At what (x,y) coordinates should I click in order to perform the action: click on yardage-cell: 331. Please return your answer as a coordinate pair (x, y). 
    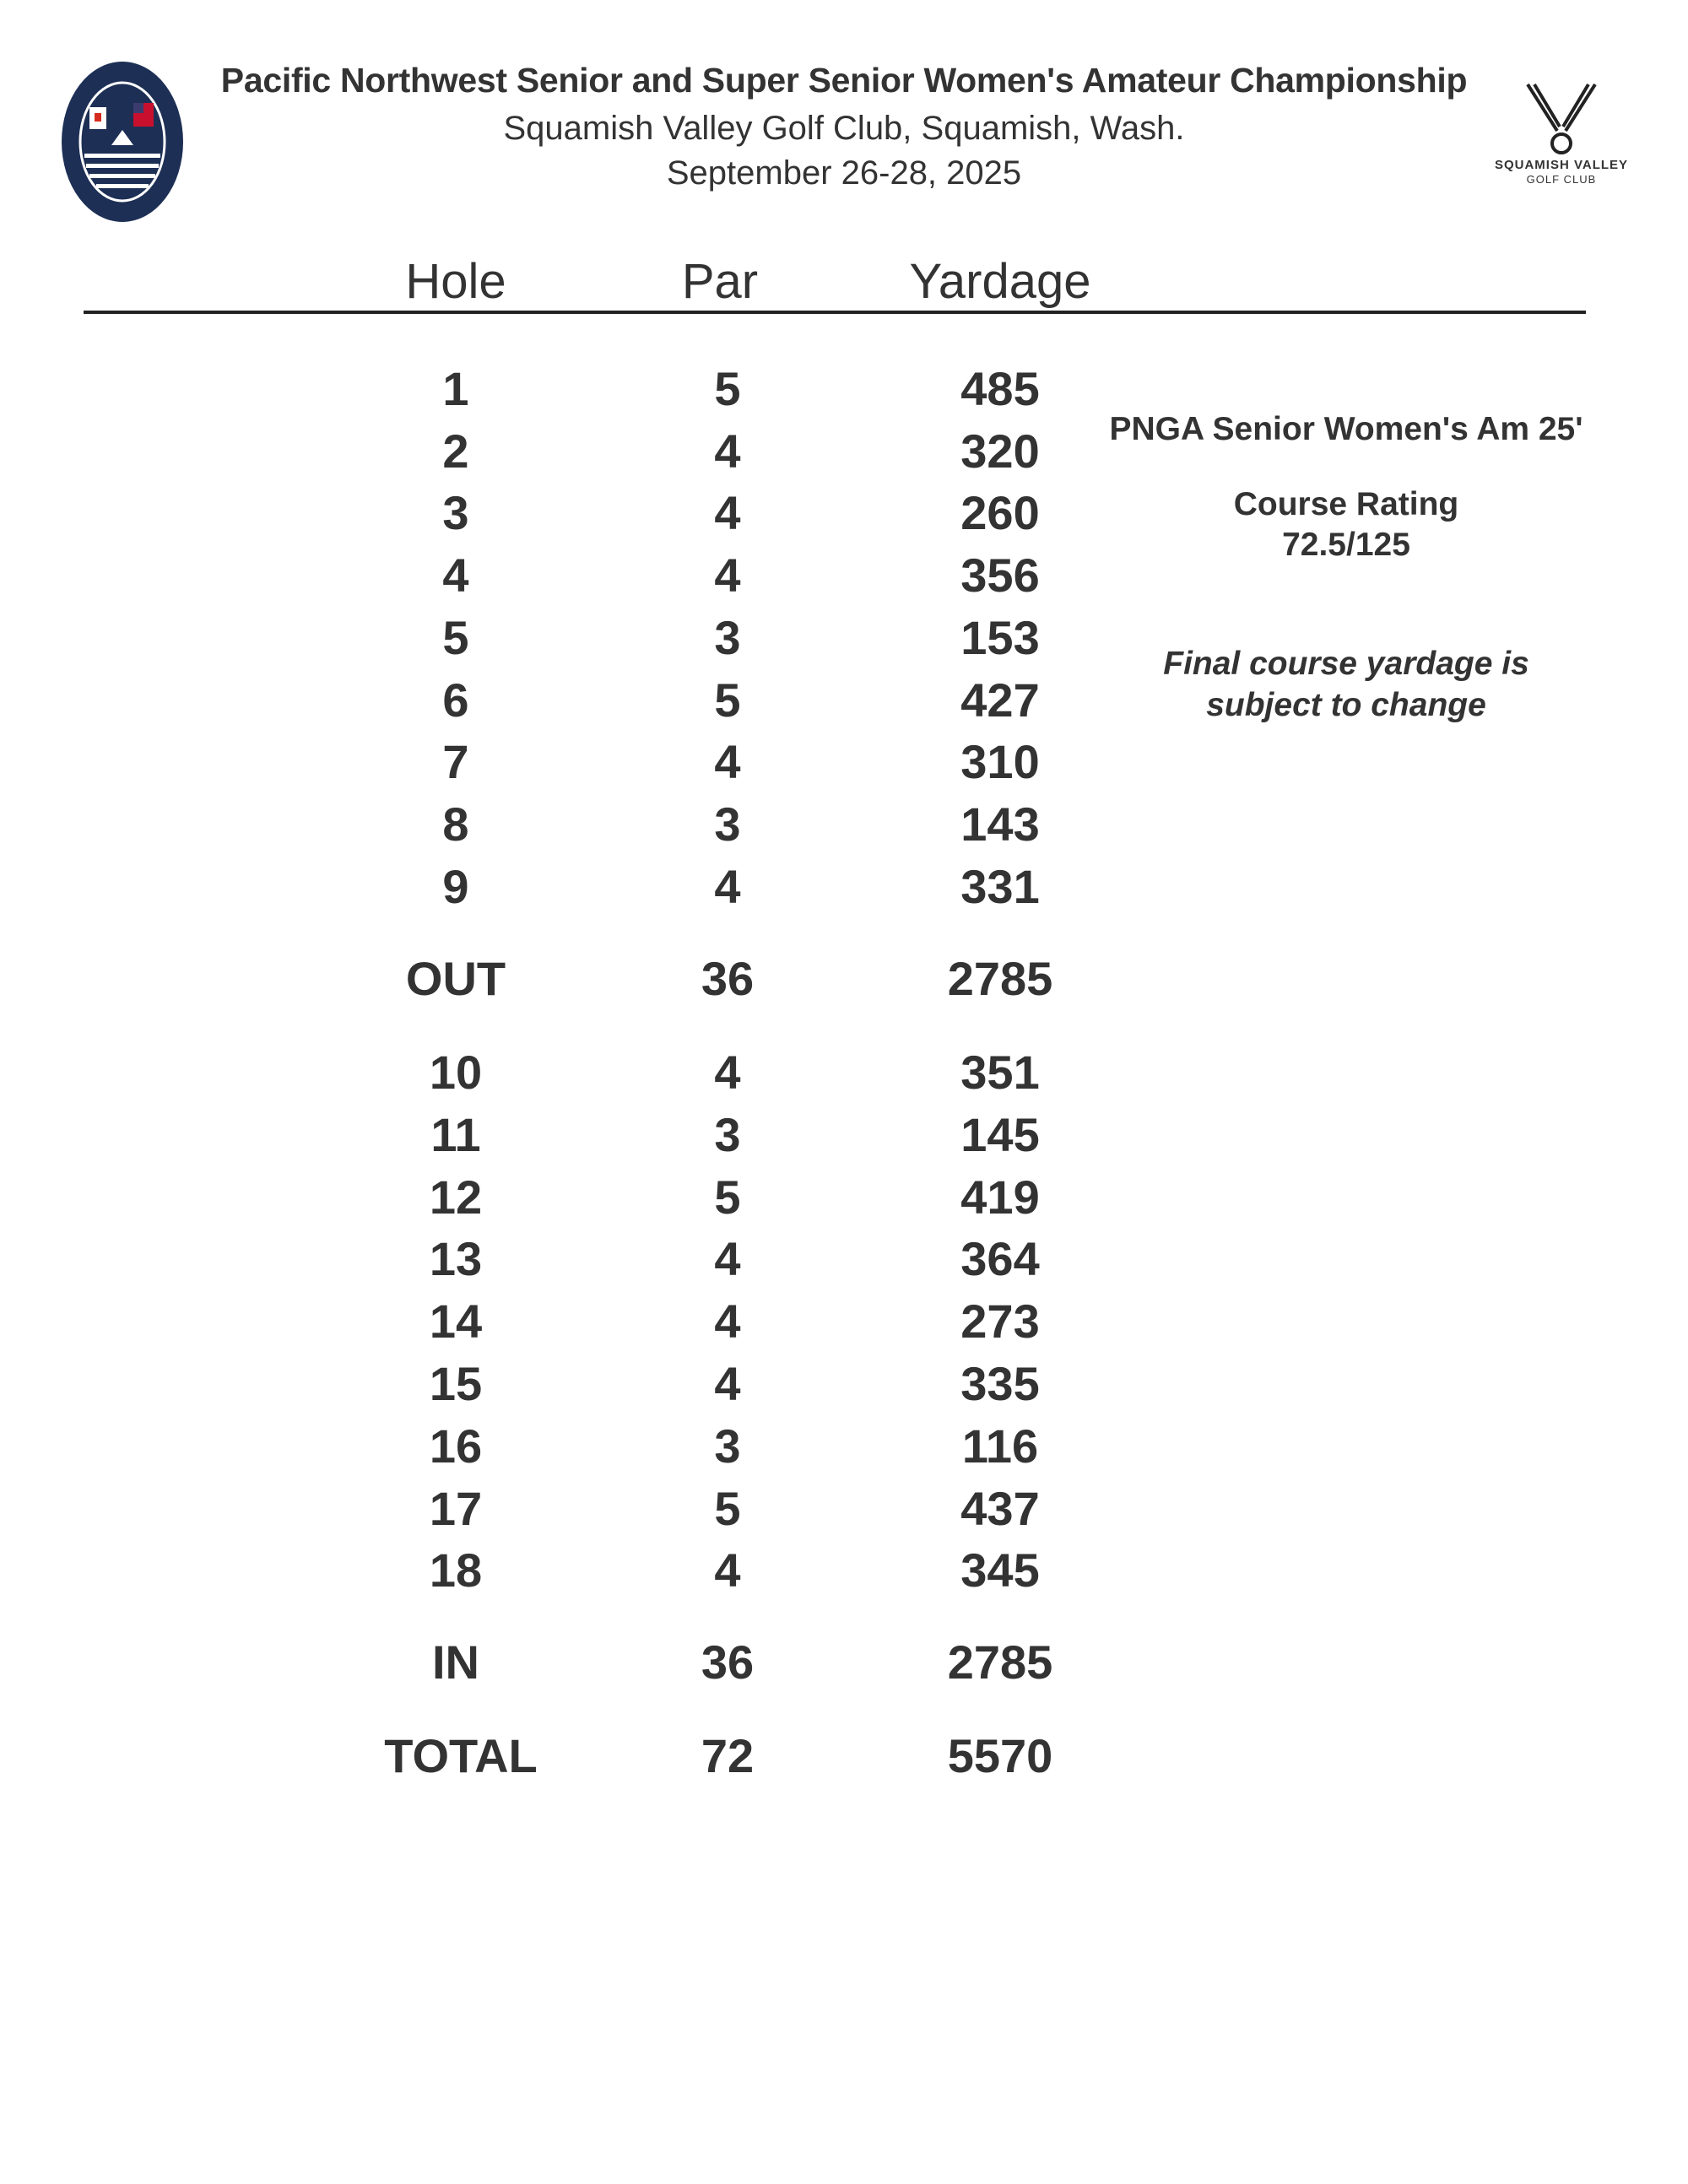
    Looking at the image, I should click on (1000, 886).